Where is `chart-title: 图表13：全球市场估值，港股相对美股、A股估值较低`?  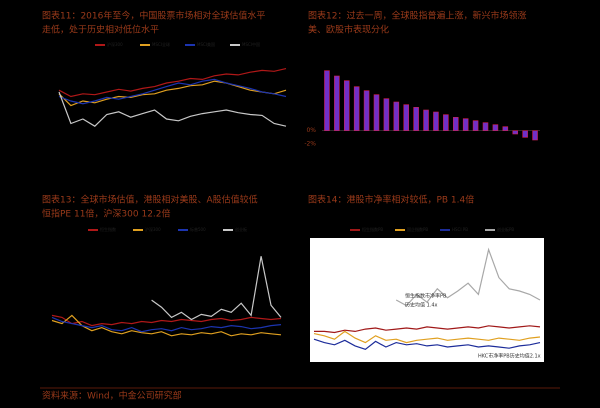 chart-title: 图表13：全球市场估值，港股相对美股、A股估值较低 is located at coordinates (150, 200).